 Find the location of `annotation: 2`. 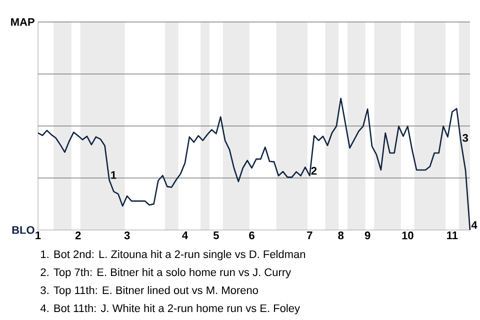

annotation: 2 is located at coordinates (314, 170).